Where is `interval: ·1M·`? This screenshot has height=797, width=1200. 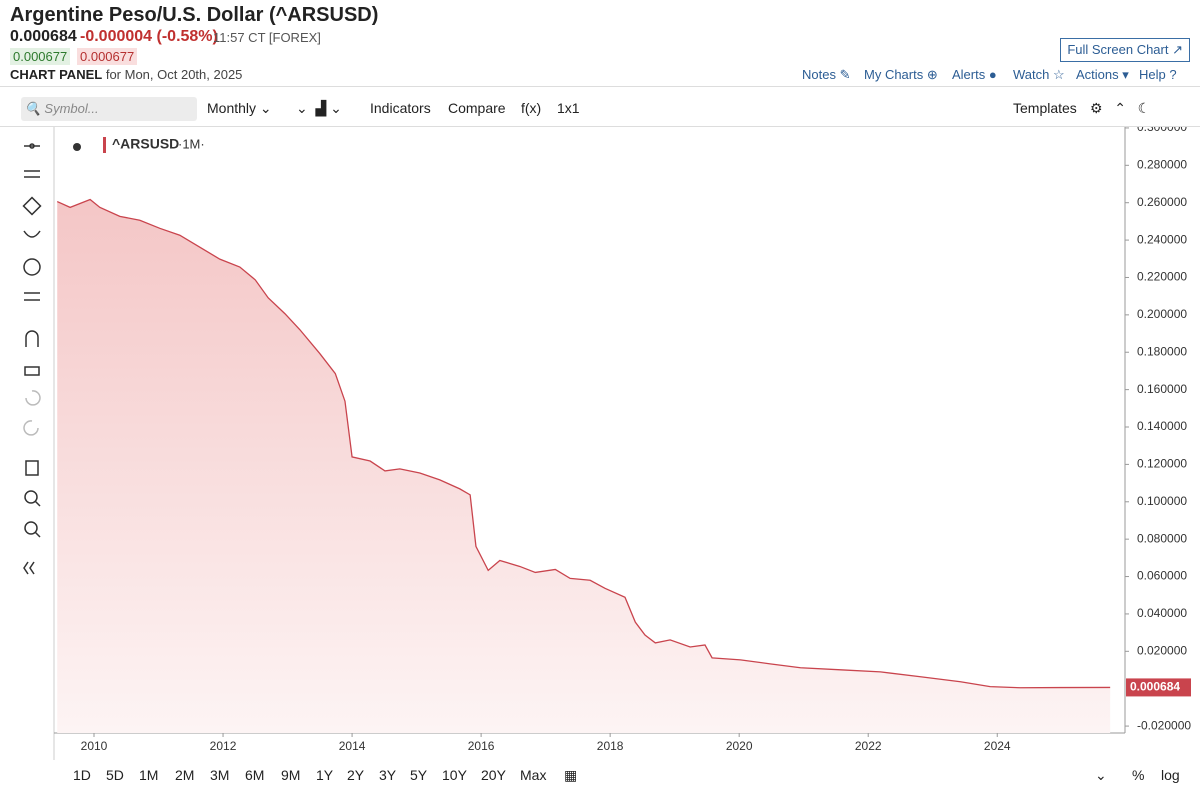
interval: ·1M· is located at coordinates (191, 143).